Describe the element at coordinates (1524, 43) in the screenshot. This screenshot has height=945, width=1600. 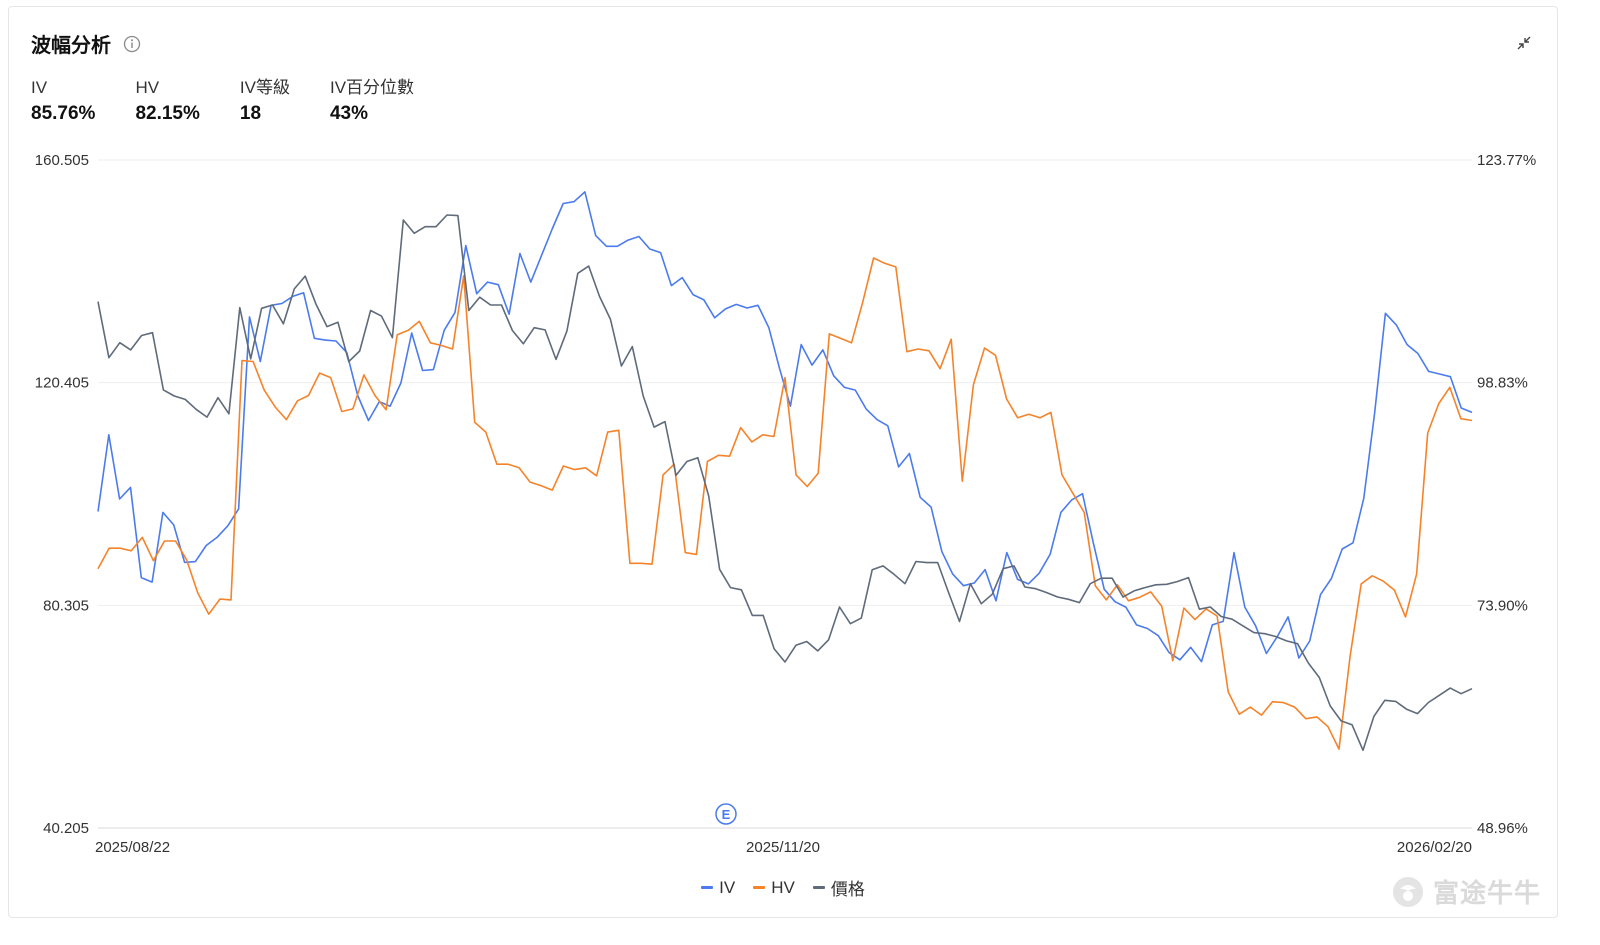
I see `collapse-arrows-icon` at that location.